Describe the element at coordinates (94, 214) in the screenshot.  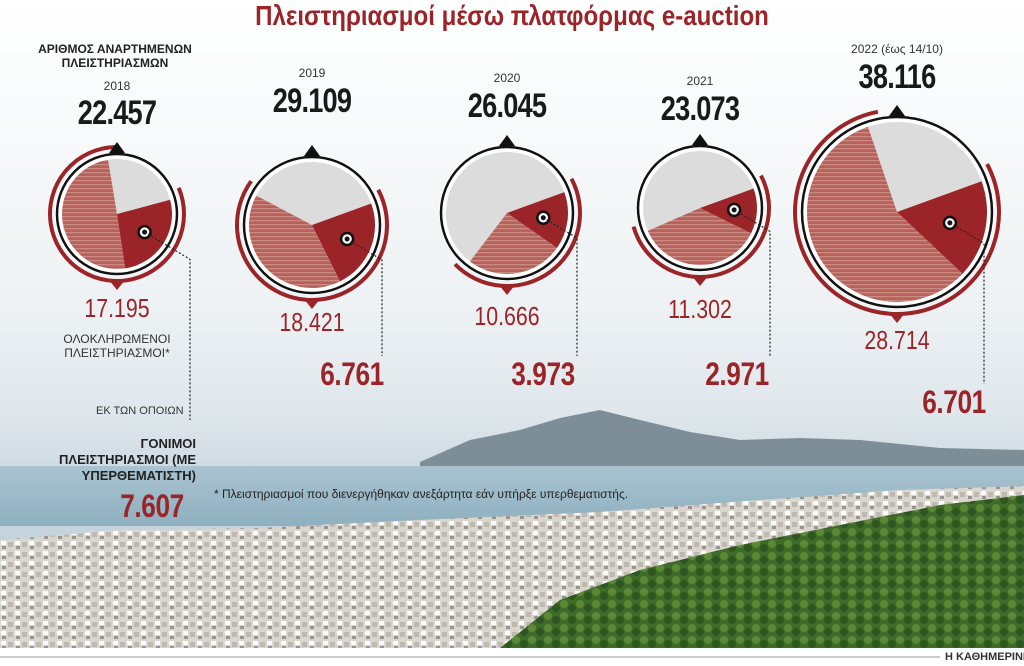
I see `slice-completed-2018` at that location.